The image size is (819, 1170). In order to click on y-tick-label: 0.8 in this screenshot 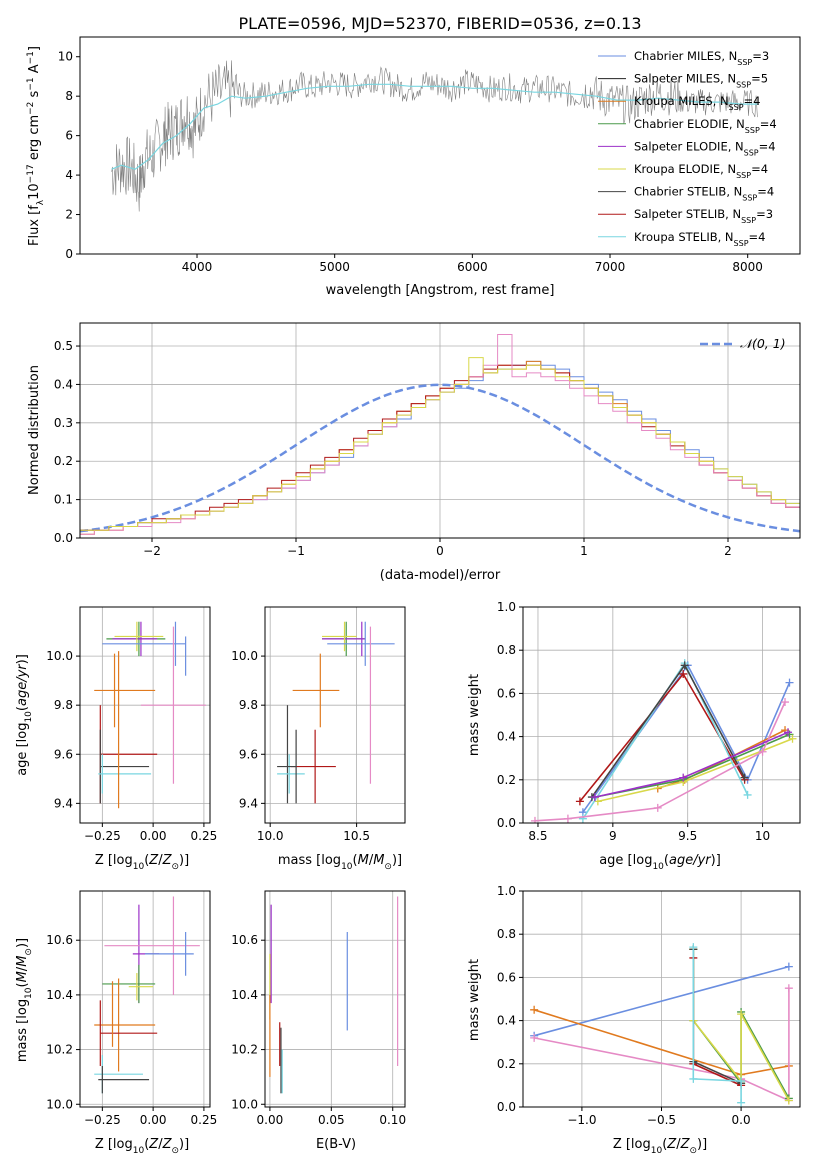, I will do `click(506, 934)`.